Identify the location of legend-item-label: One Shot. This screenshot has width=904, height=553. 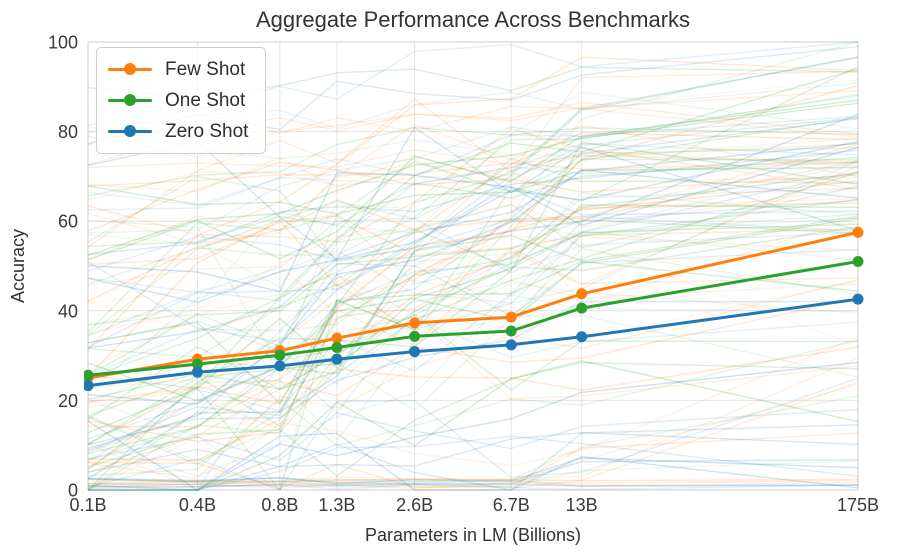
(205, 100).